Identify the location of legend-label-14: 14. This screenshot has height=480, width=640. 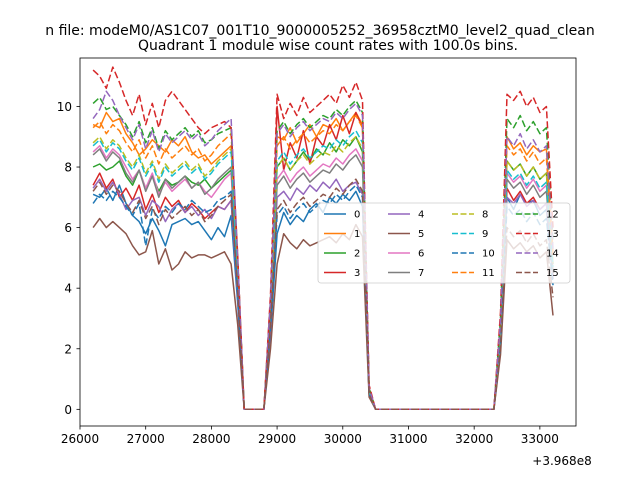
(552, 254).